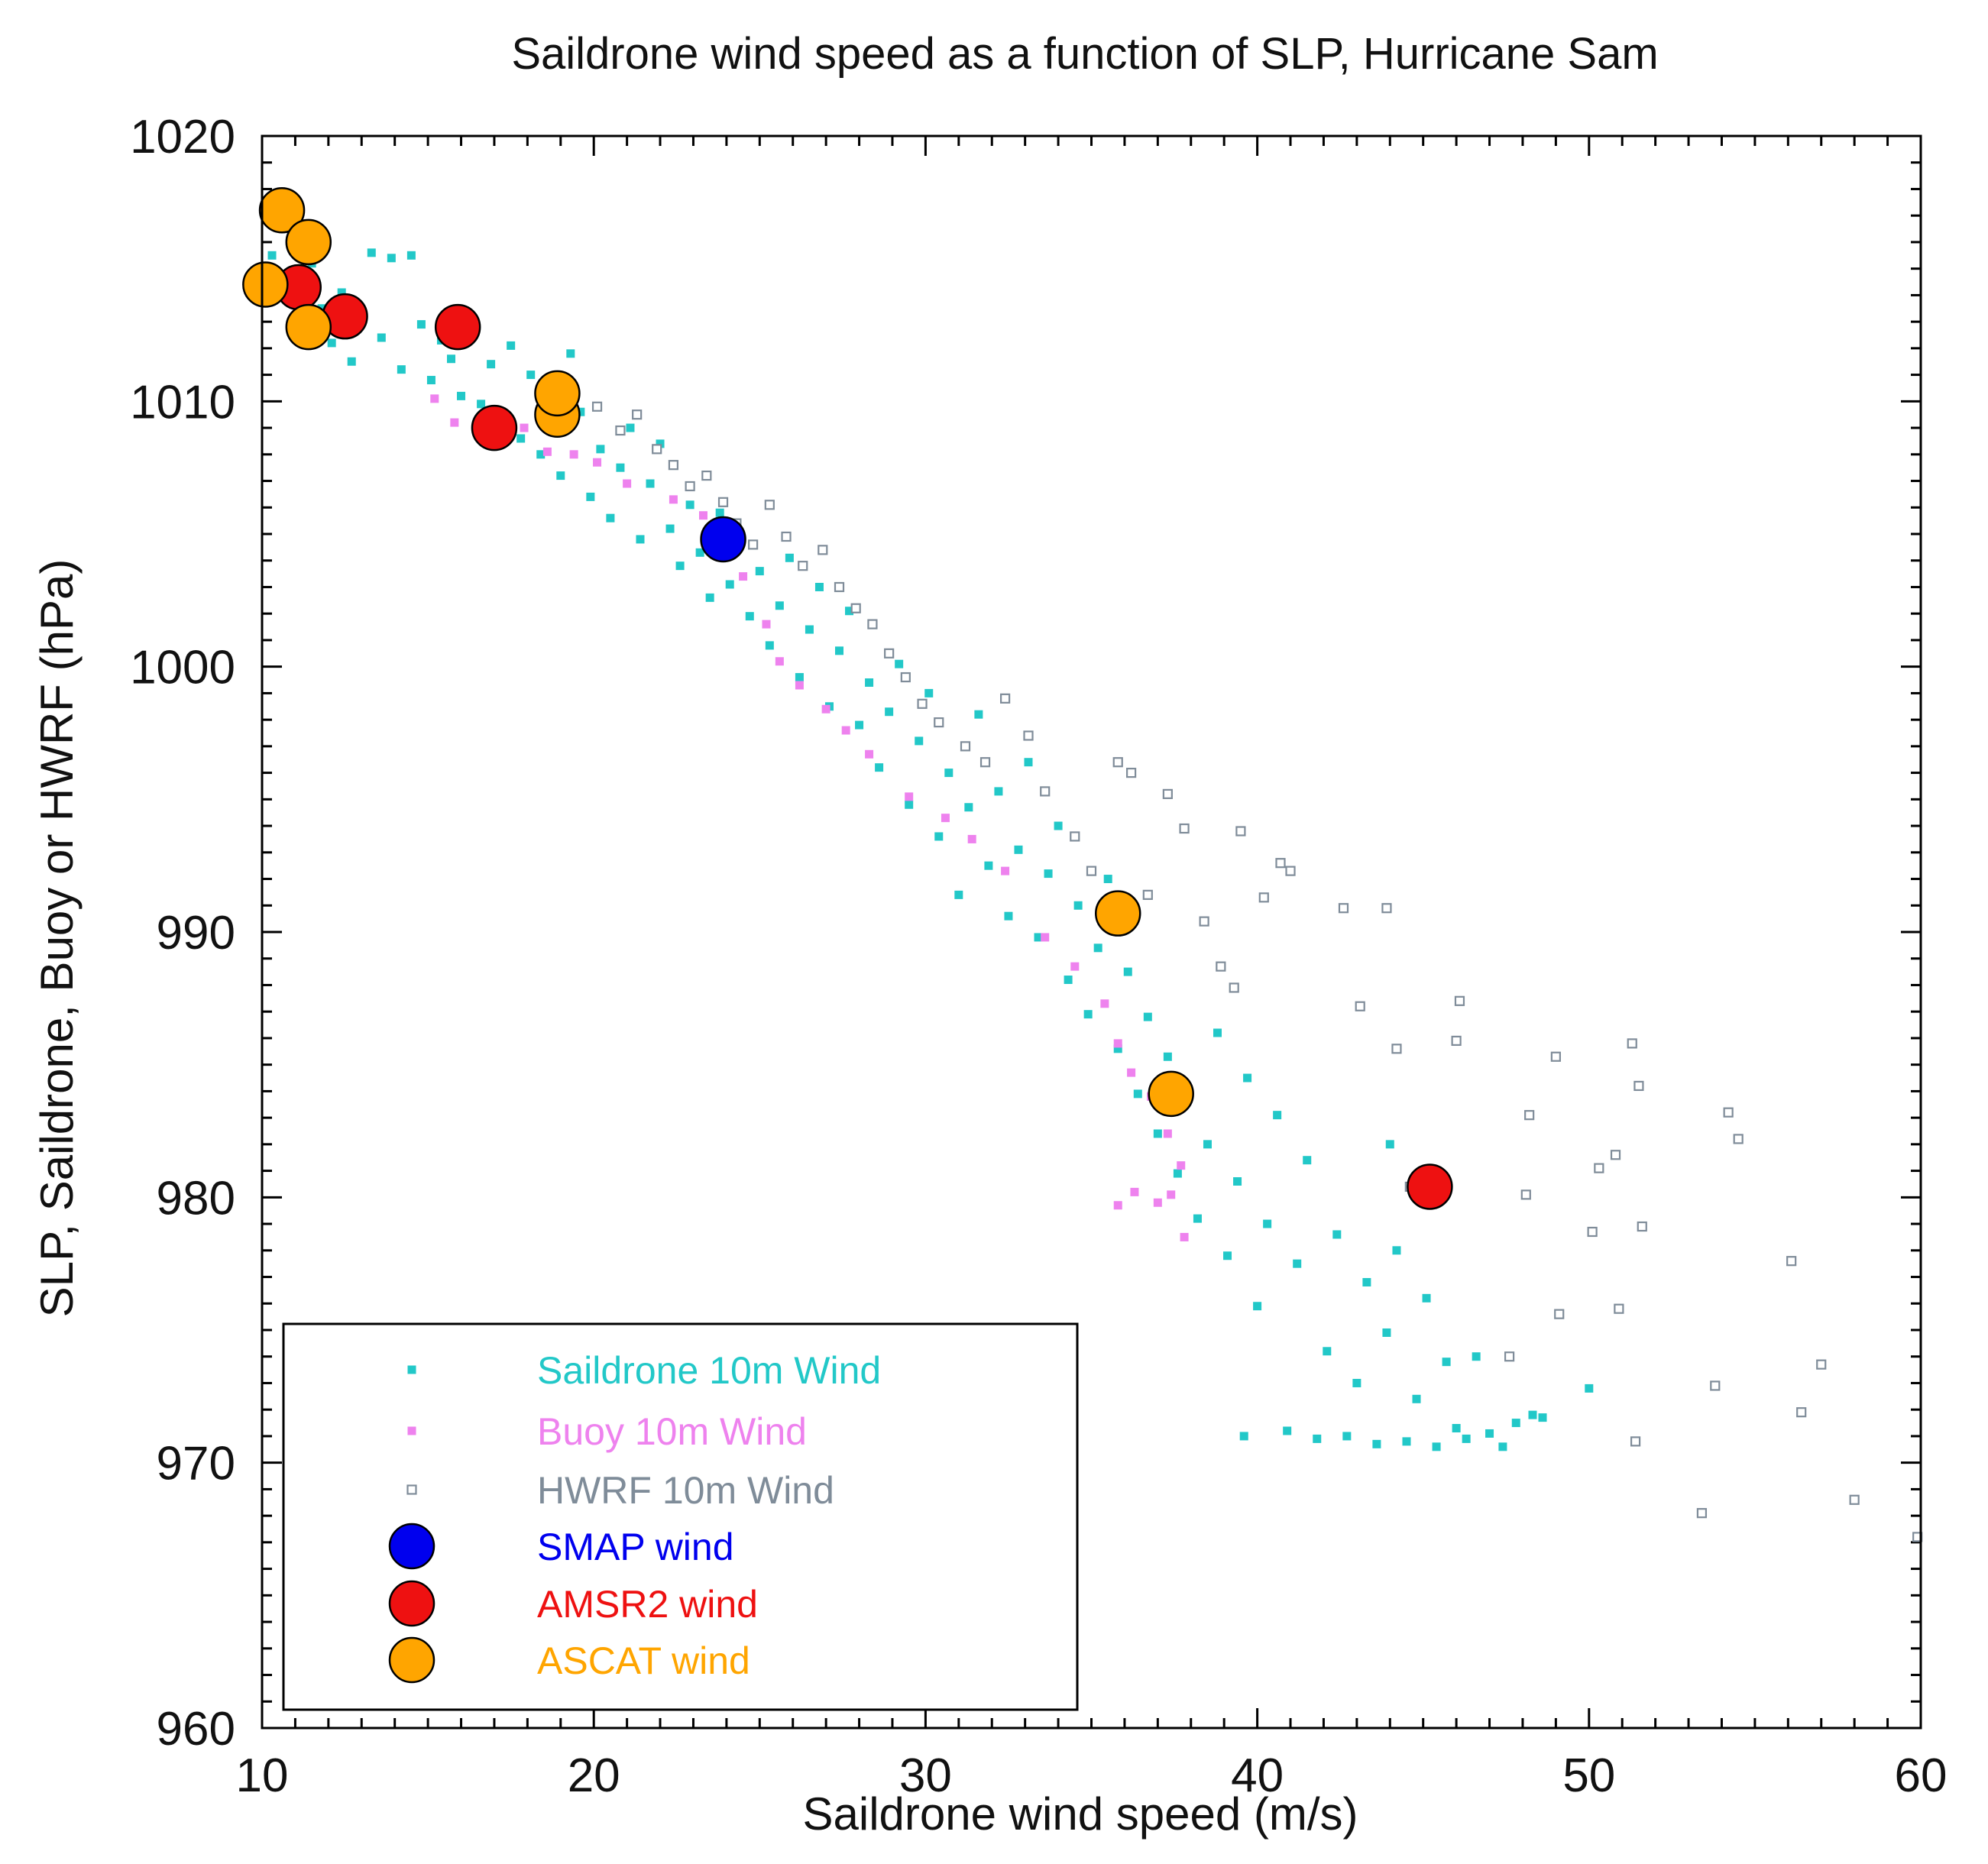  What do you see at coordinates (196, 933) in the screenshot?
I see `y-tick-label: 990` at bounding box center [196, 933].